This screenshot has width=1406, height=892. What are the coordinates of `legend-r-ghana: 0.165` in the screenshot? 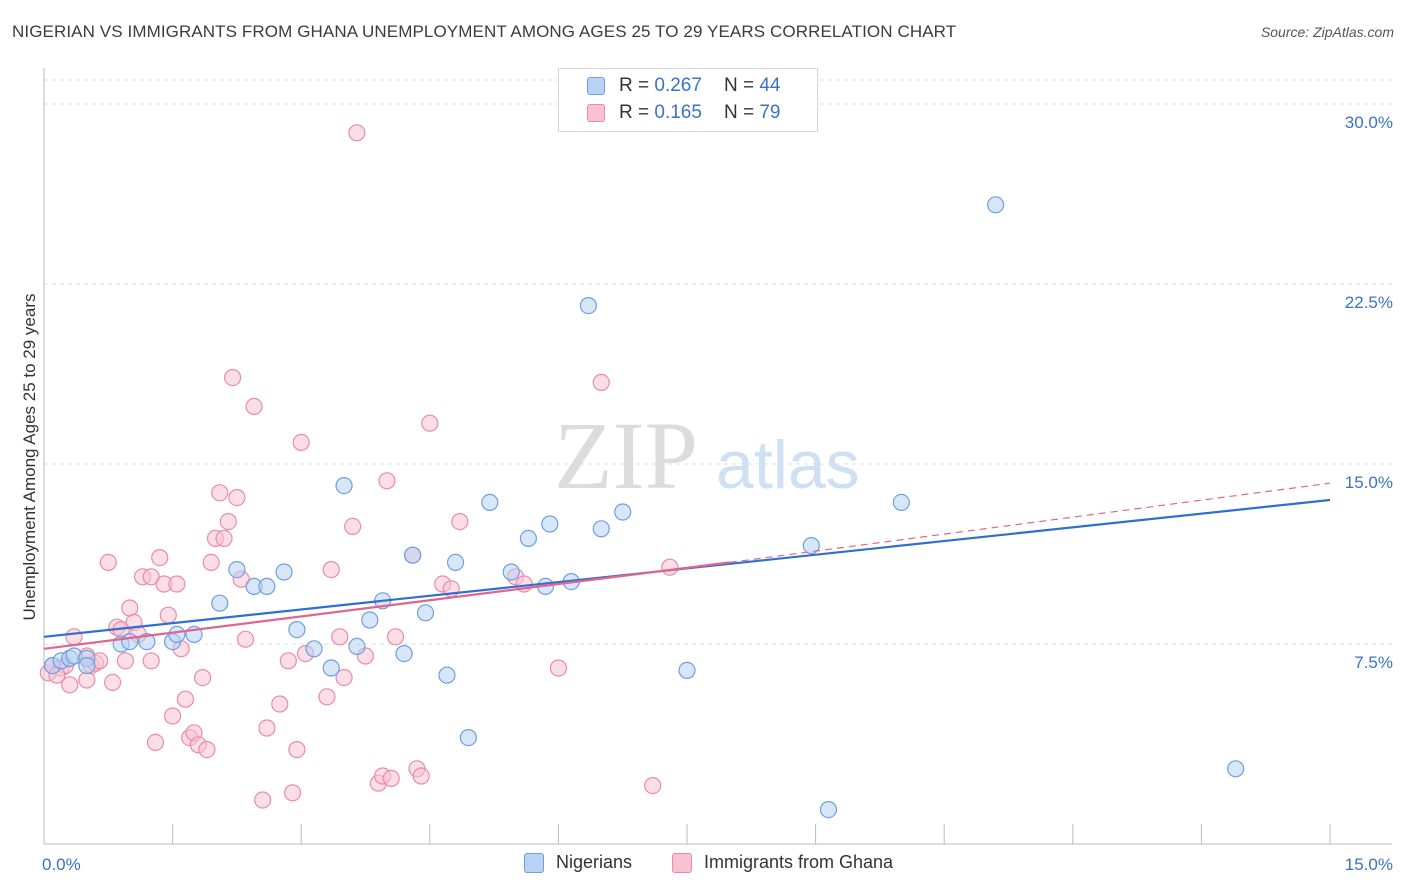 It's located at (678, 112).